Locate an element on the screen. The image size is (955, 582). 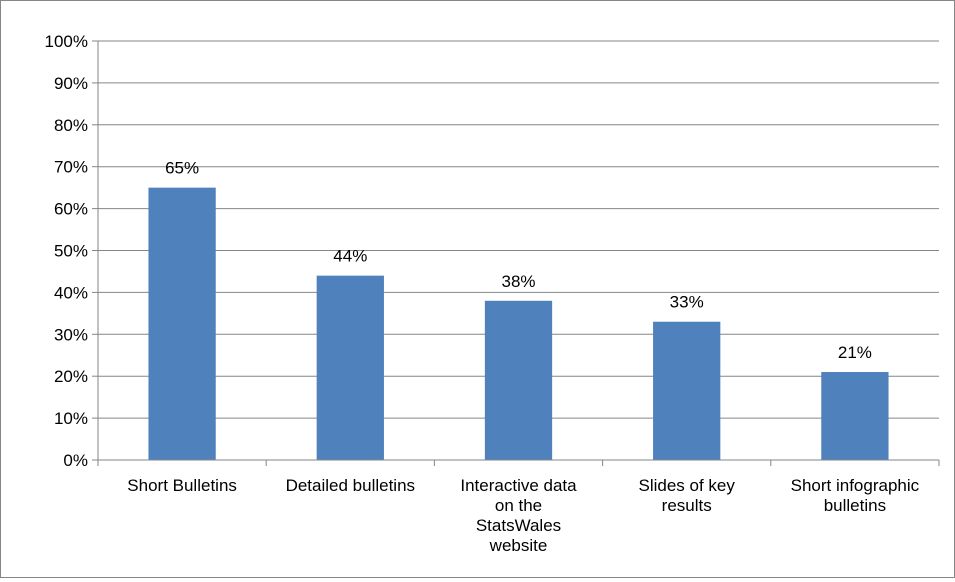
y-tick-label: 40% is located at coordinates (71, 292).